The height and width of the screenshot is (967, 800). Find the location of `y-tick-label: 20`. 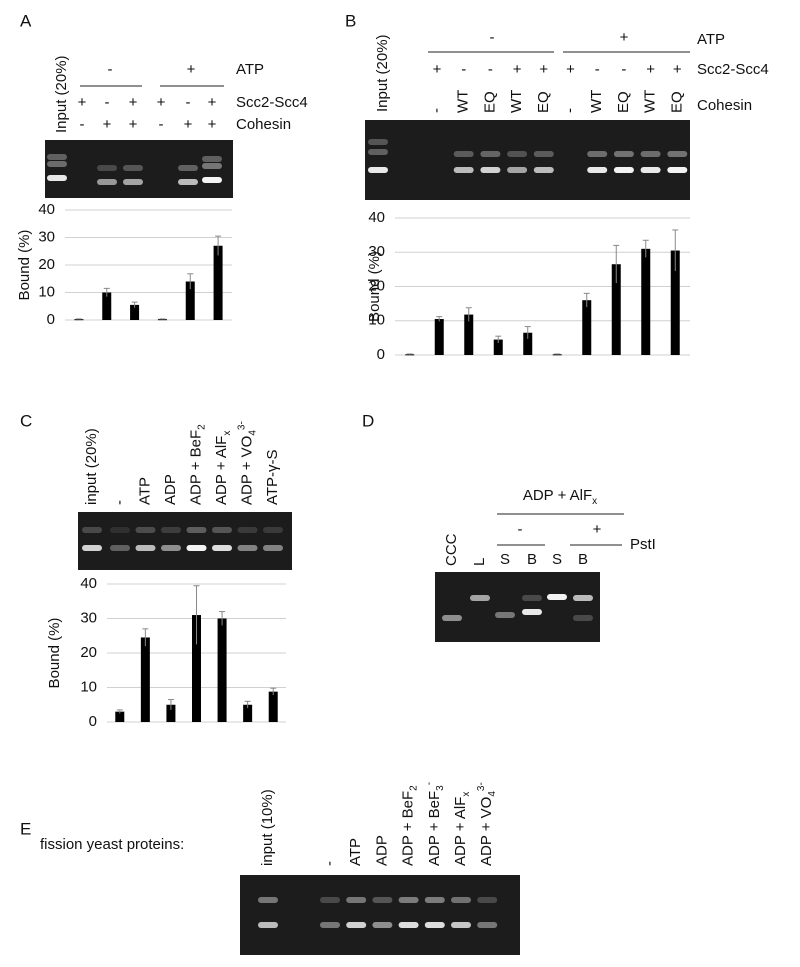

y-tick-label: 20 is located at coordinates (46, 264).